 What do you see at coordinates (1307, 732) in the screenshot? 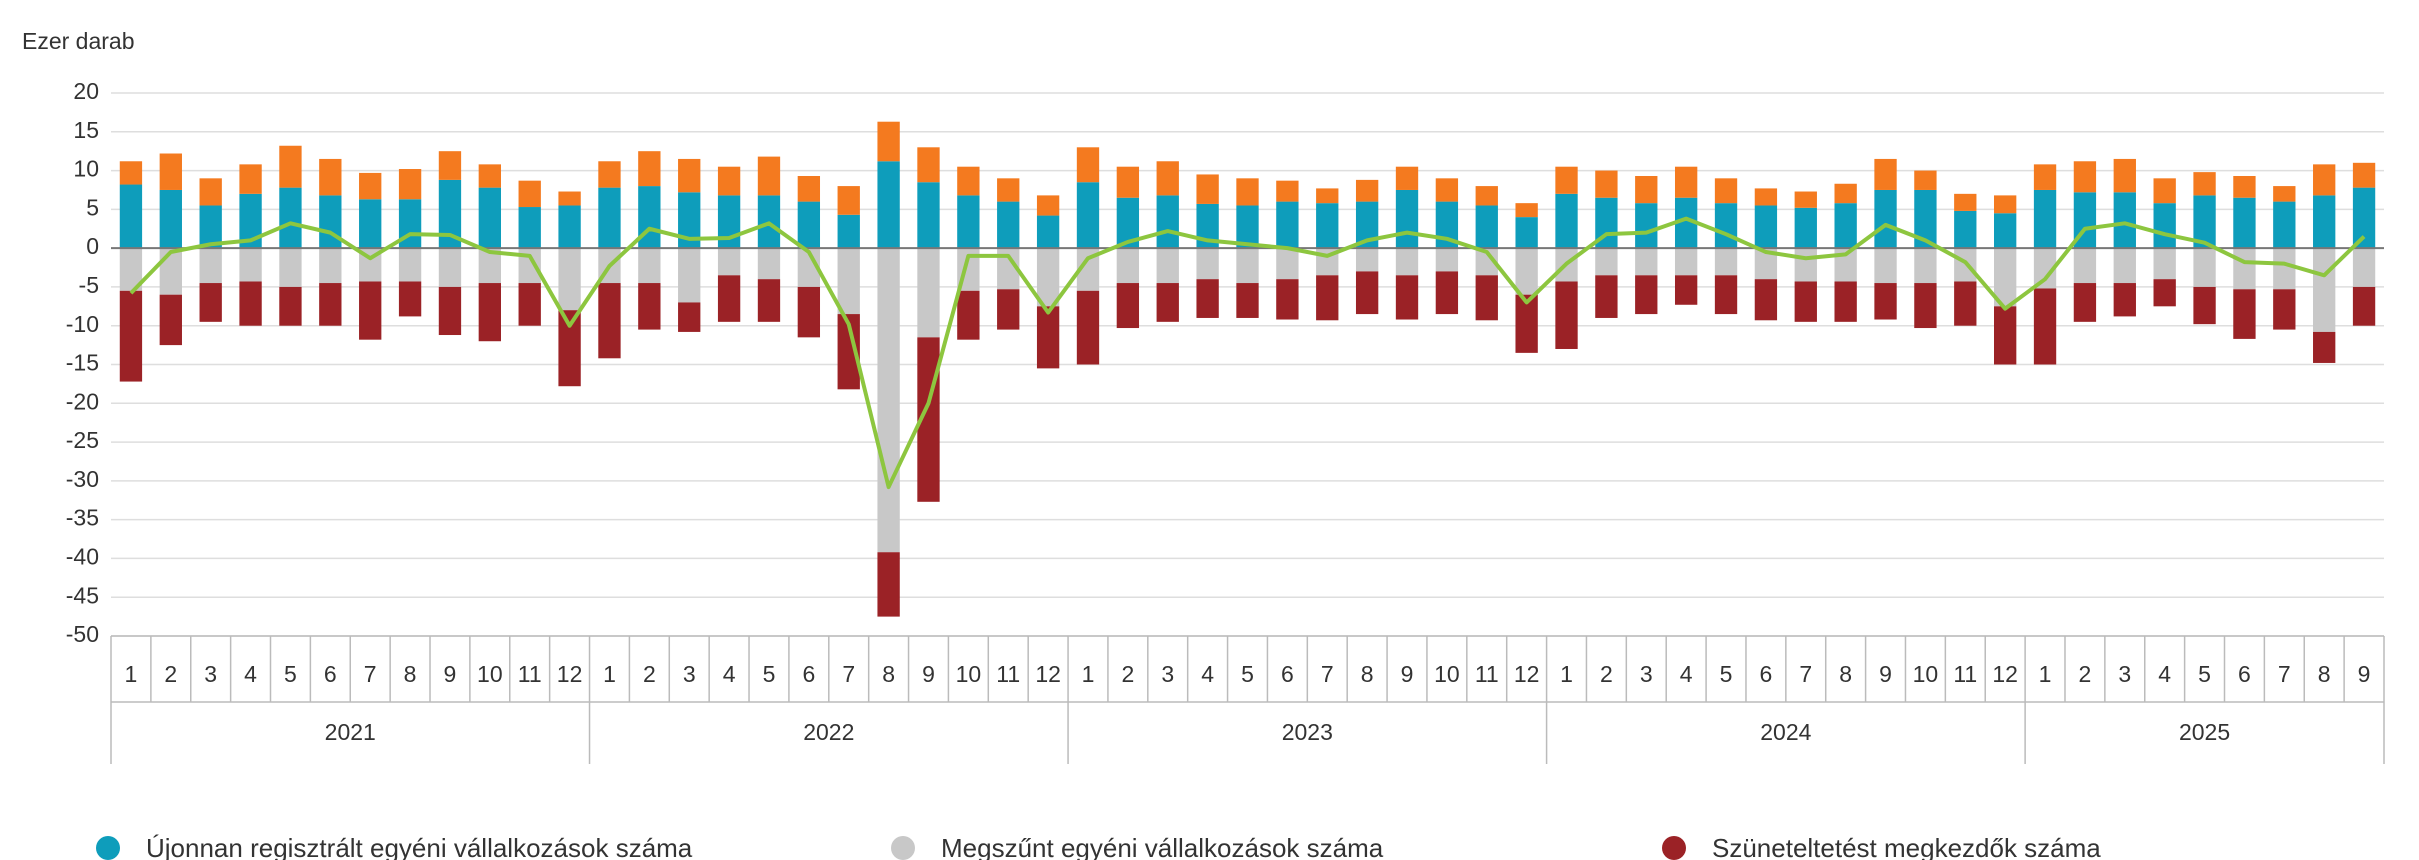
I see `x-group-label: 2023` at bounding box center [1307, 732].